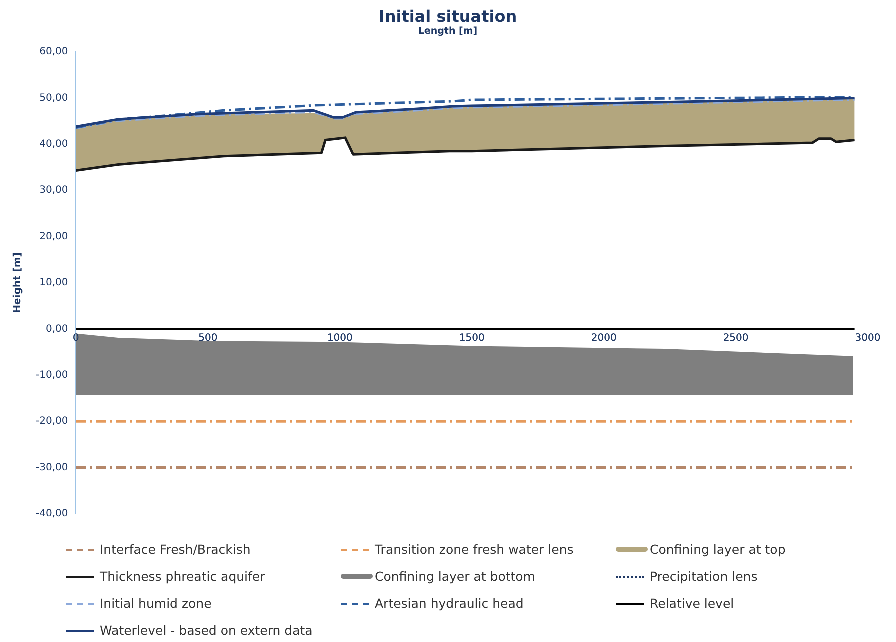 The image size is (896, 642). I want to click on y-tick-label: 30,00, so click(54, 190).